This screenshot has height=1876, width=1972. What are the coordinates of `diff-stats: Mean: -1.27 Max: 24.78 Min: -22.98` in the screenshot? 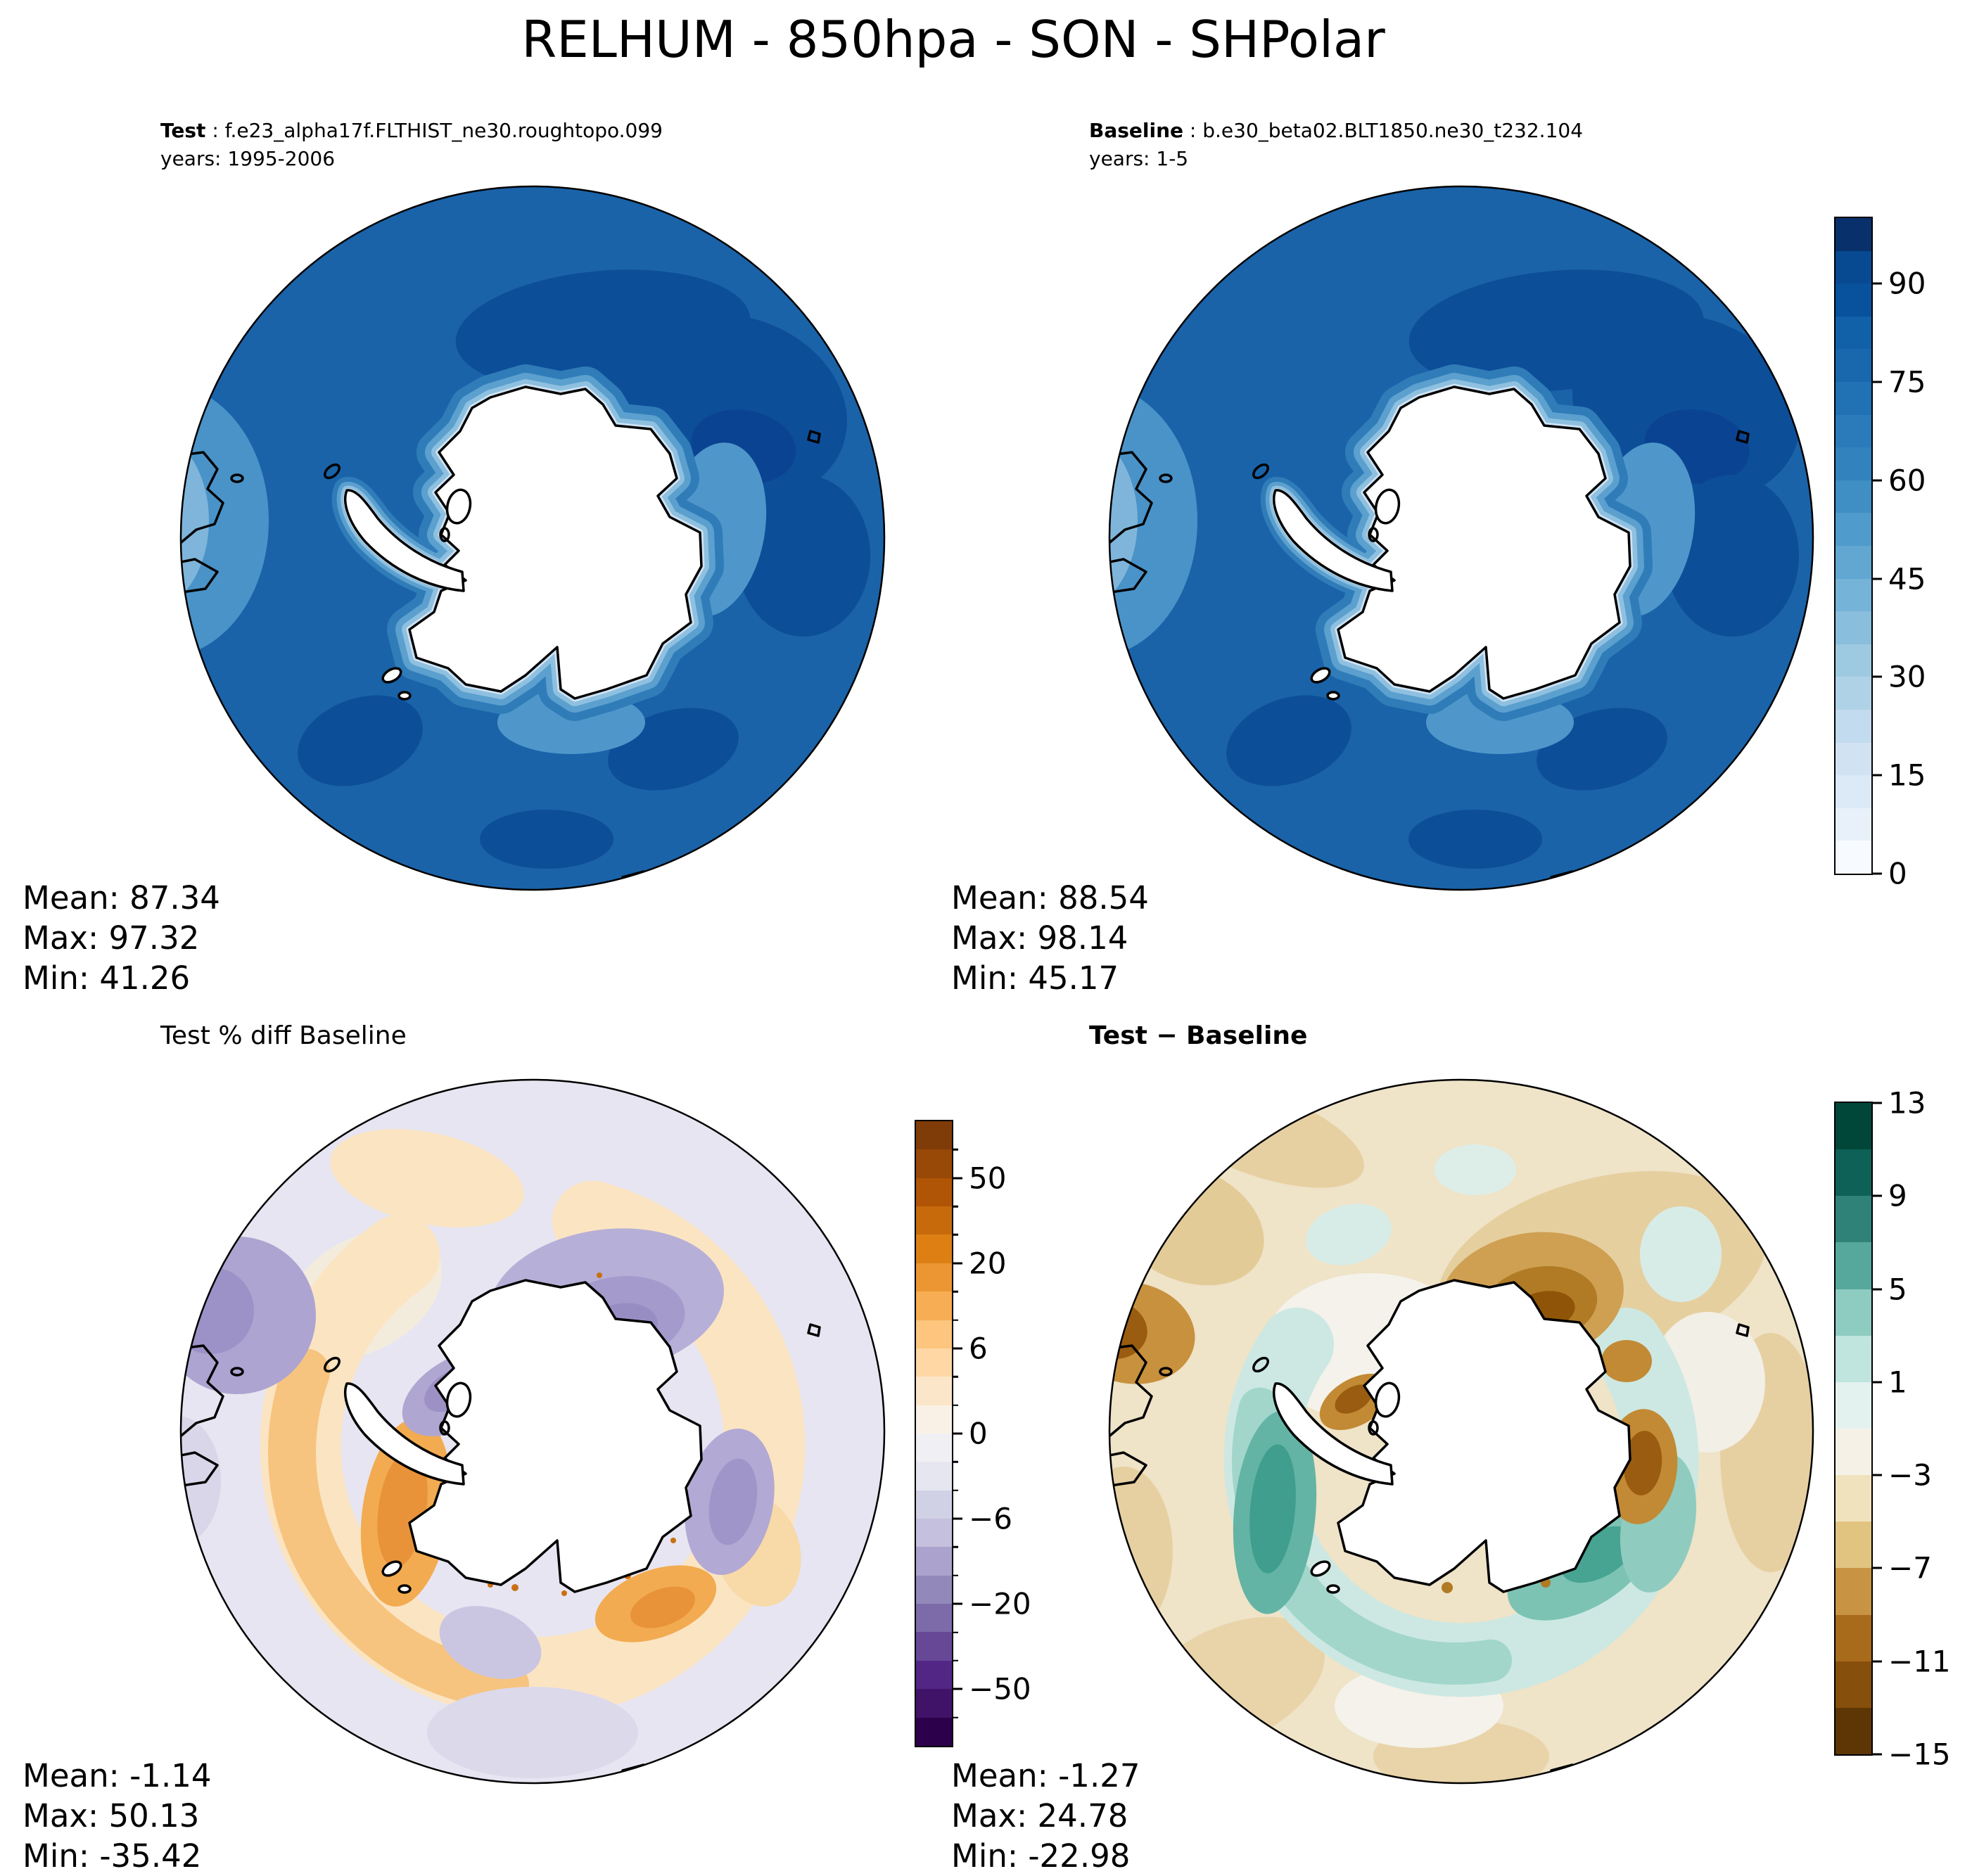 It's located at (1046, 1816).